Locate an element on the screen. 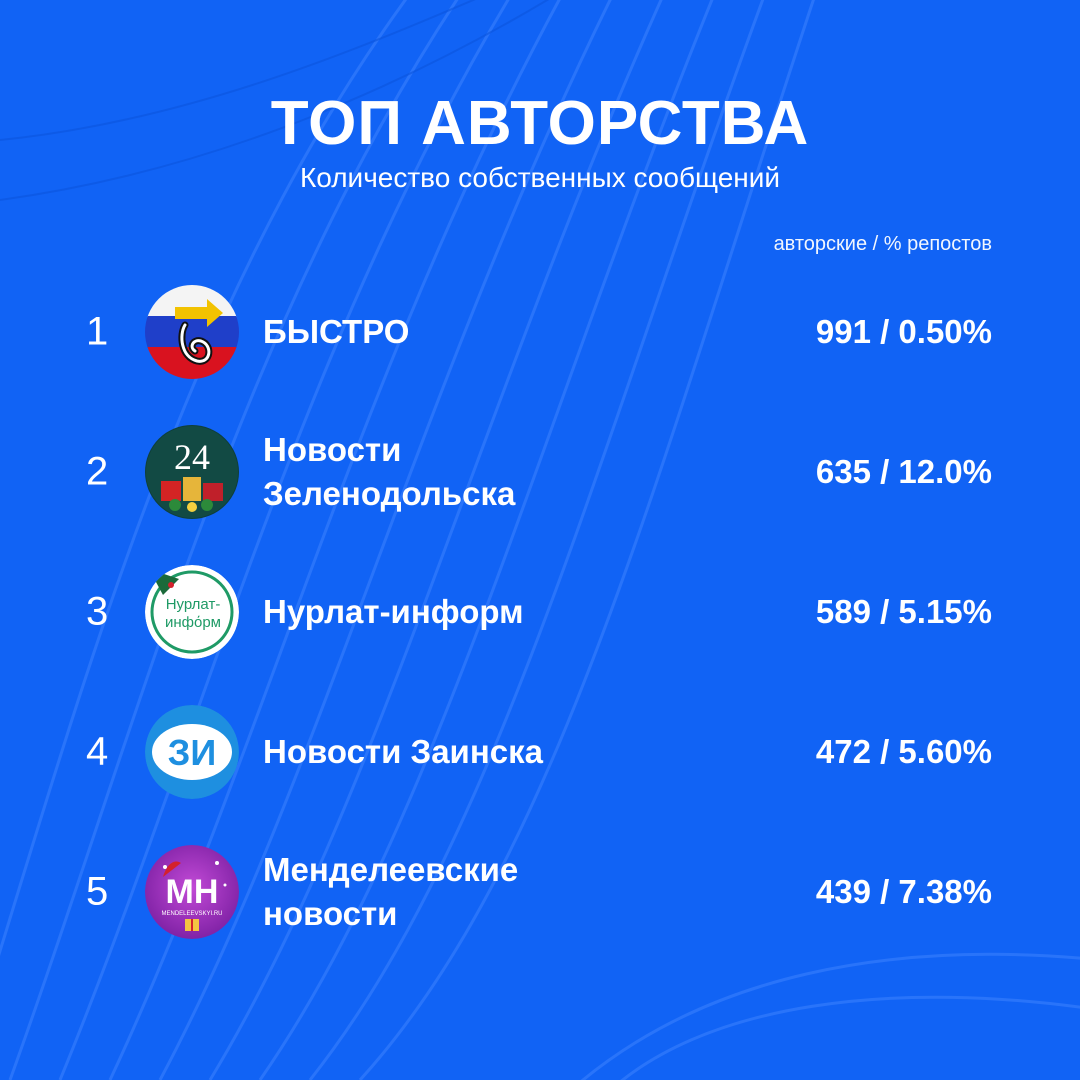  ranking-row: 4 ЗИ Новости Заинска 472 / 5.60% is located at coordinates (540, 752).